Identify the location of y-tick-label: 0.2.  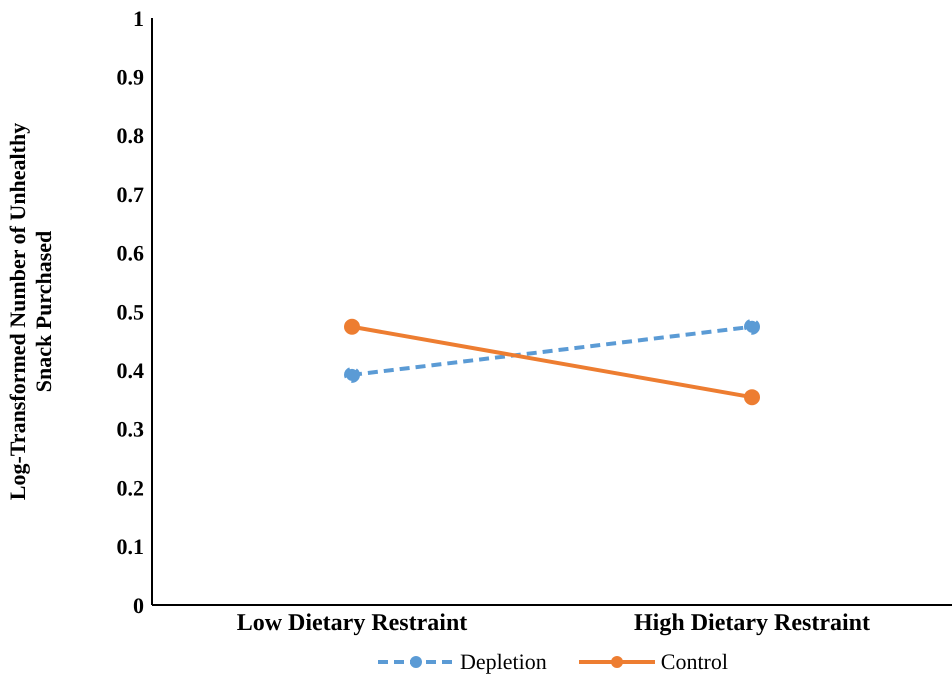
(130, 487).